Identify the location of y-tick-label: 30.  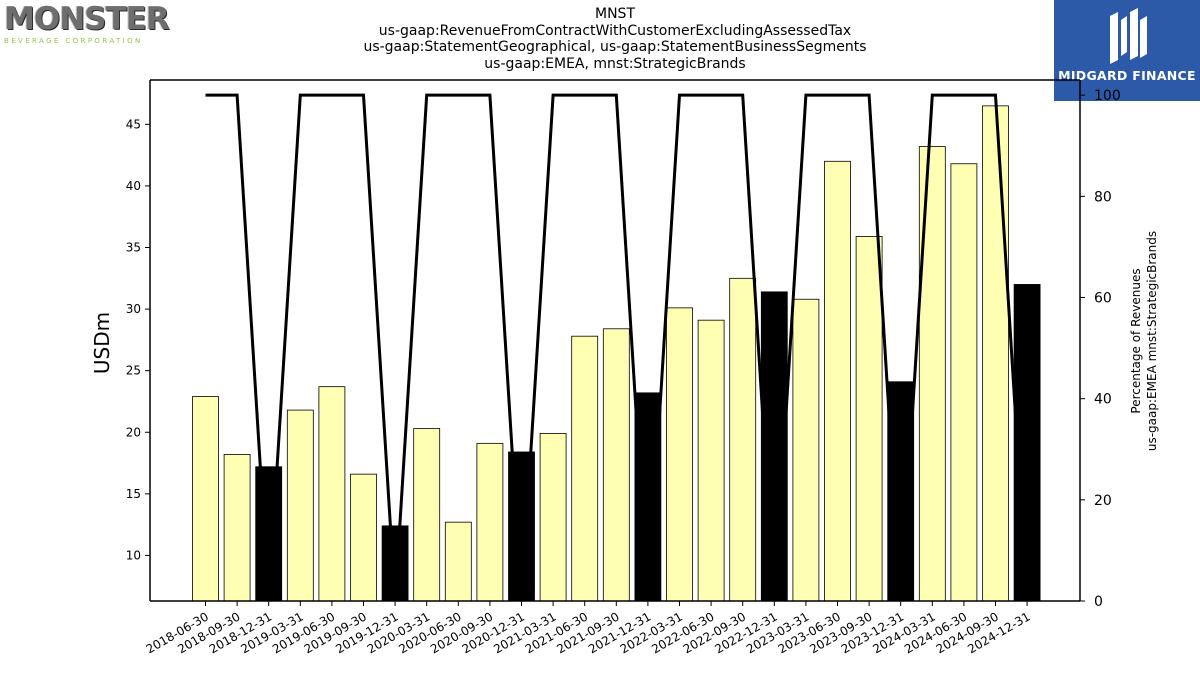
(133, 309).